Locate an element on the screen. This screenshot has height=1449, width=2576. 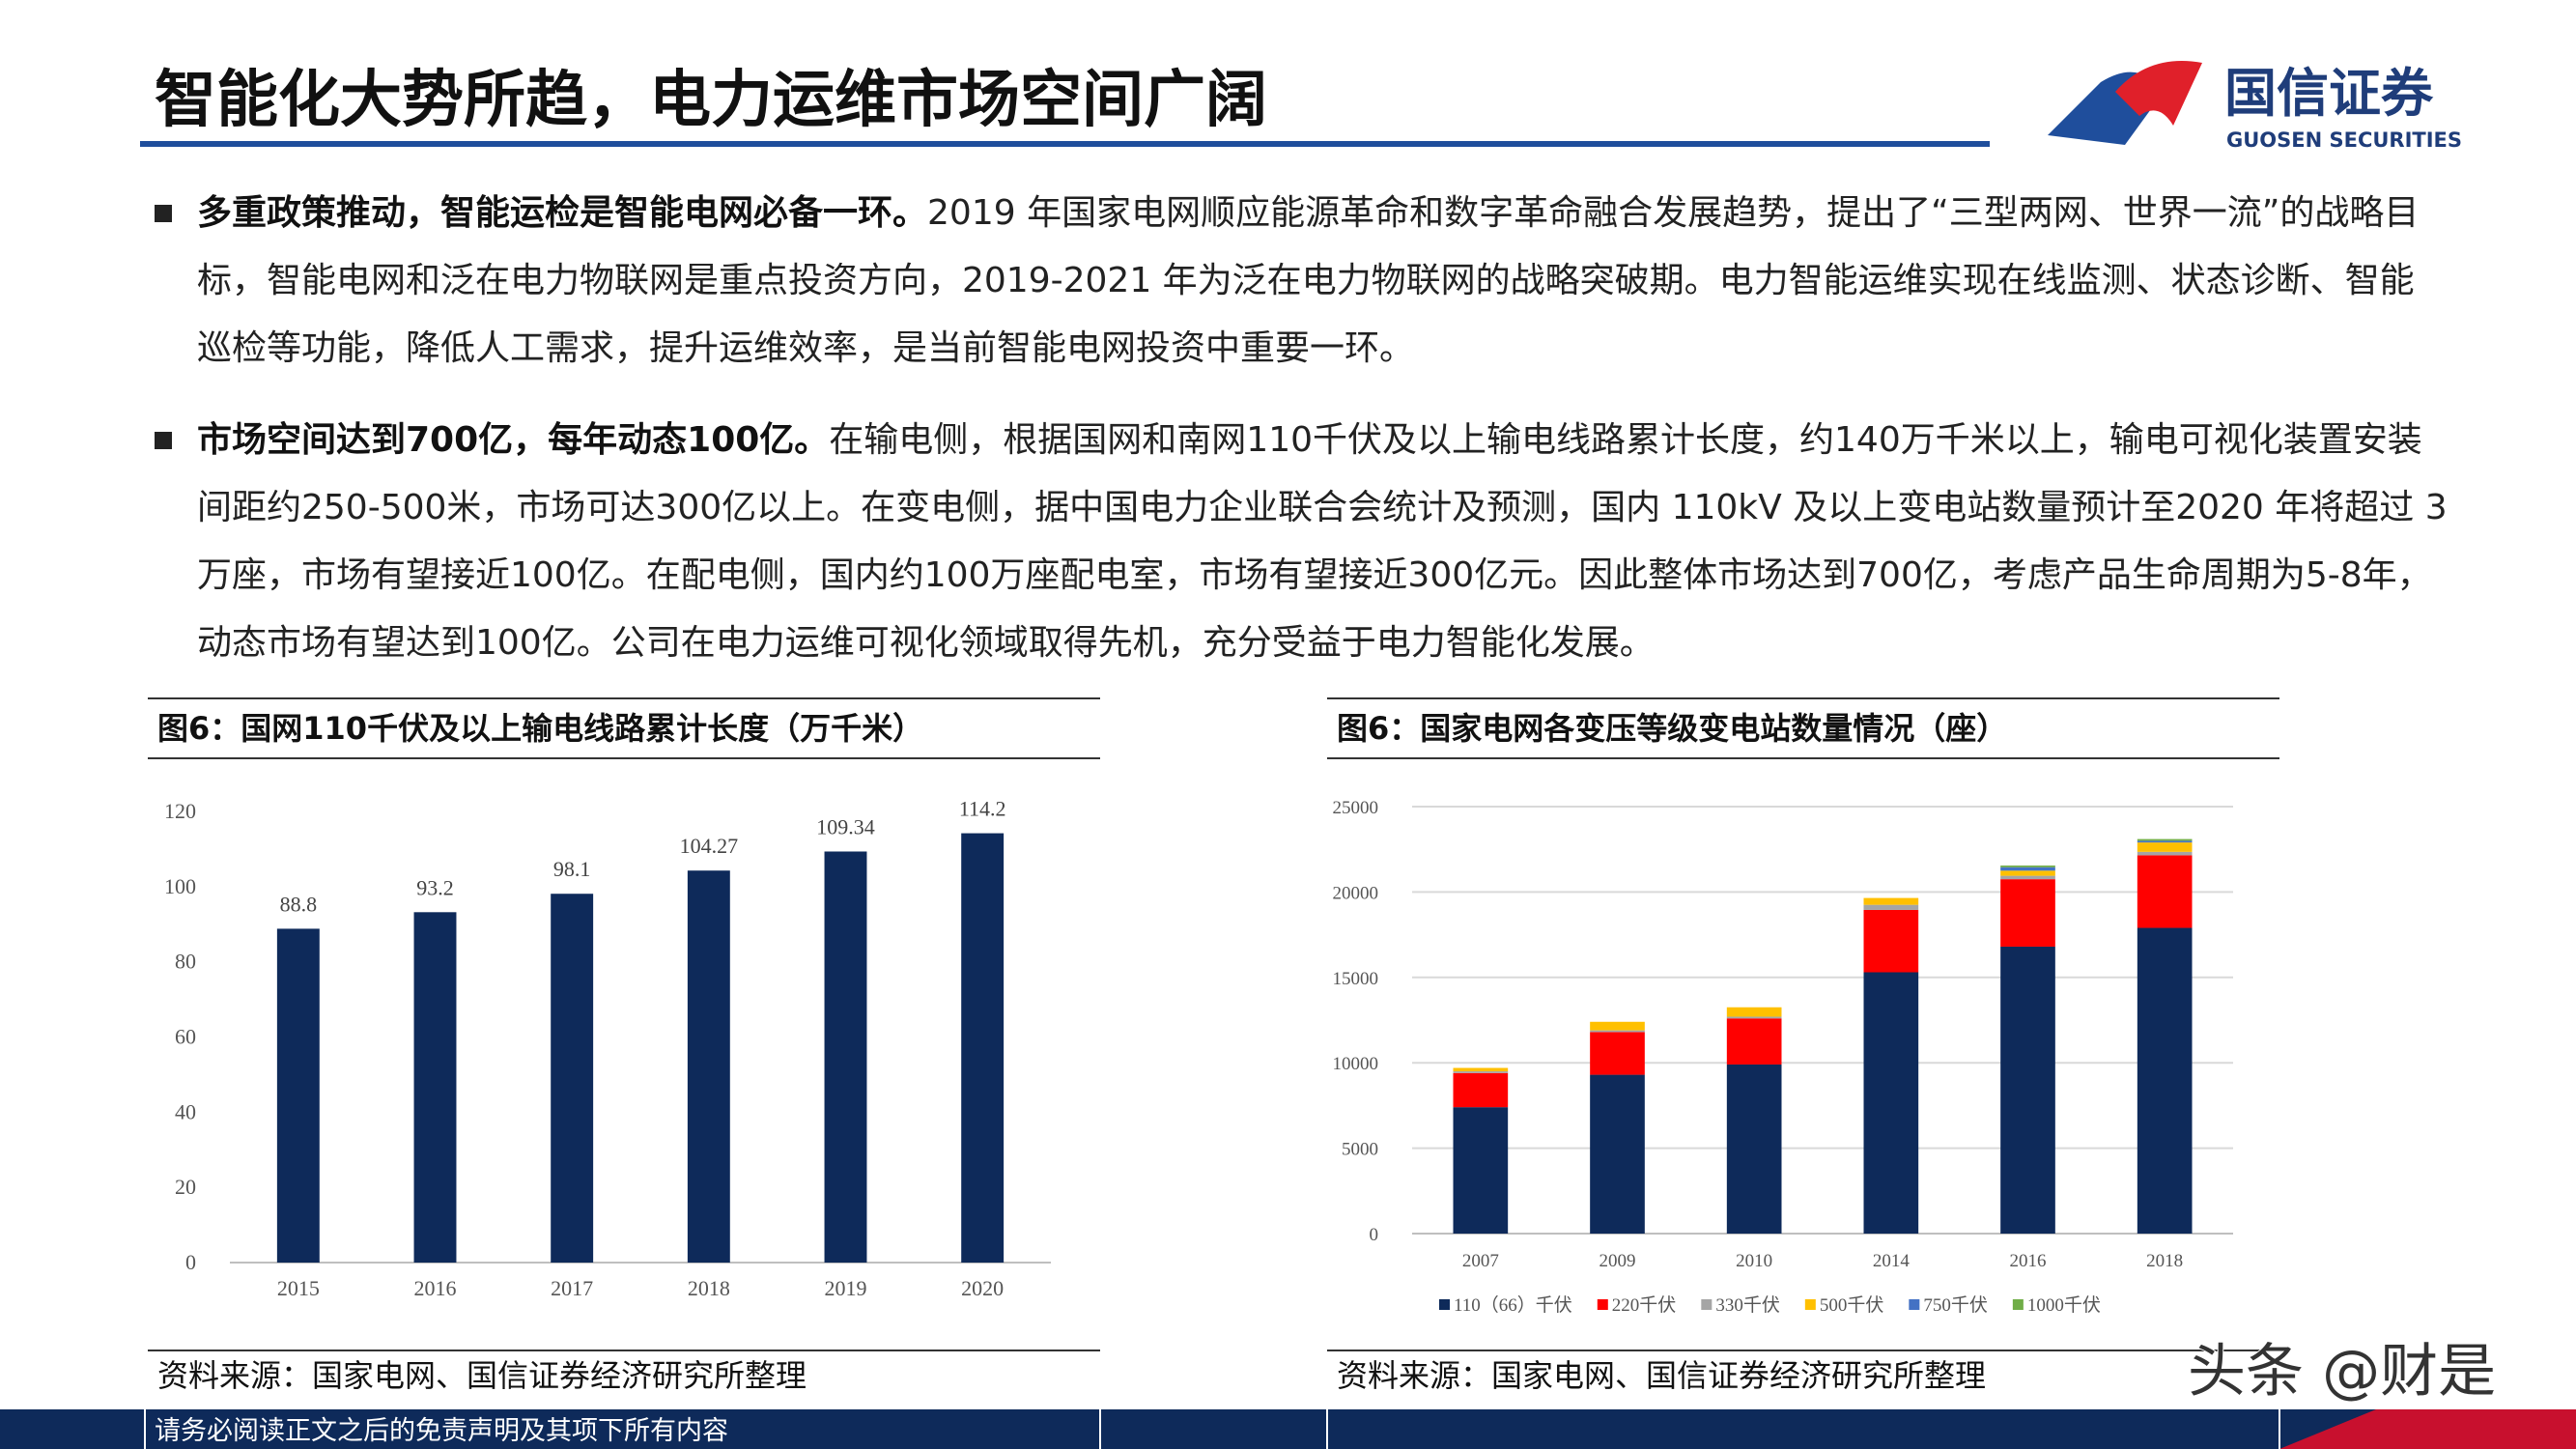
x-tick-label: 2015 is located at coordinates (298, 1288).